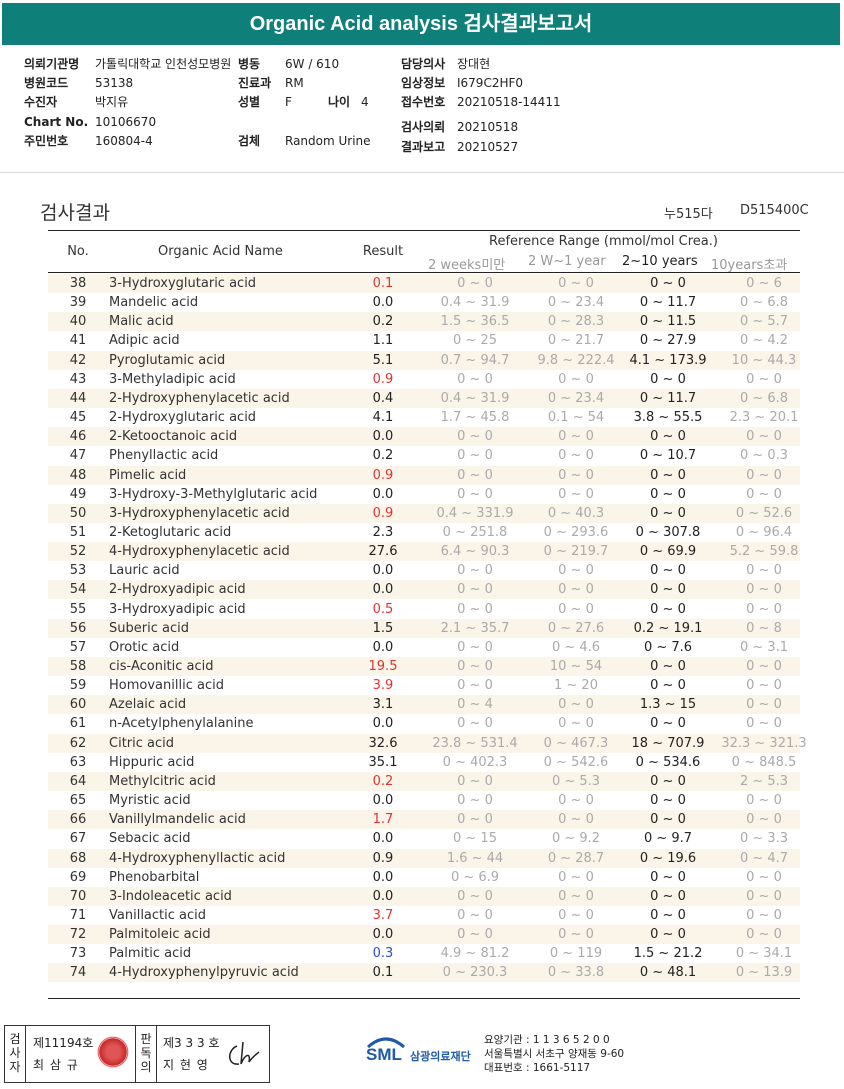 This screenshot has height=1089, width=844. What do you see at coordinates (386, 1043) in the screenshot?
I see `sml-arc-icon` at bounding box center [386, 1043].